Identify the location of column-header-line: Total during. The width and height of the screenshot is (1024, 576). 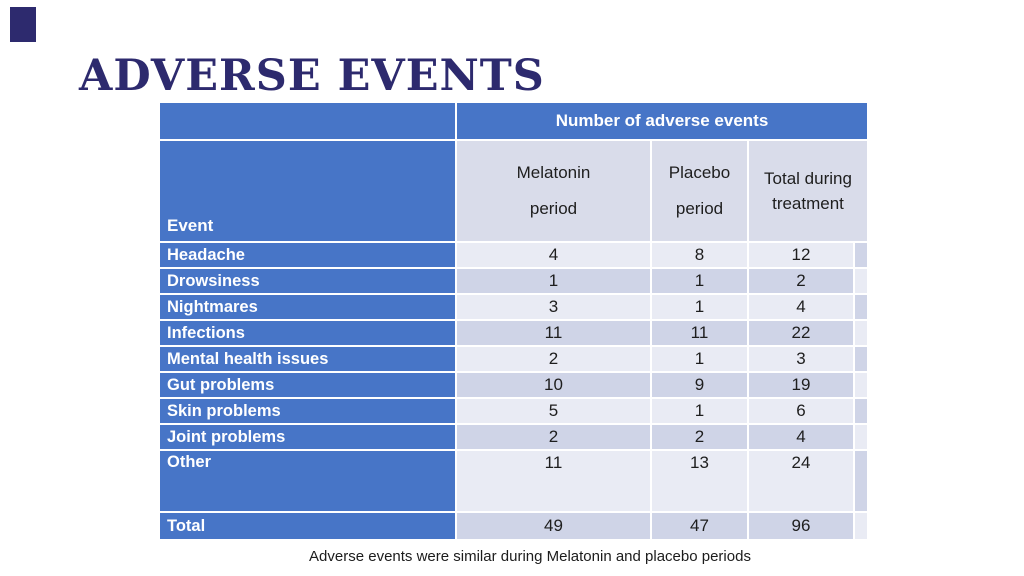
(808, 178).